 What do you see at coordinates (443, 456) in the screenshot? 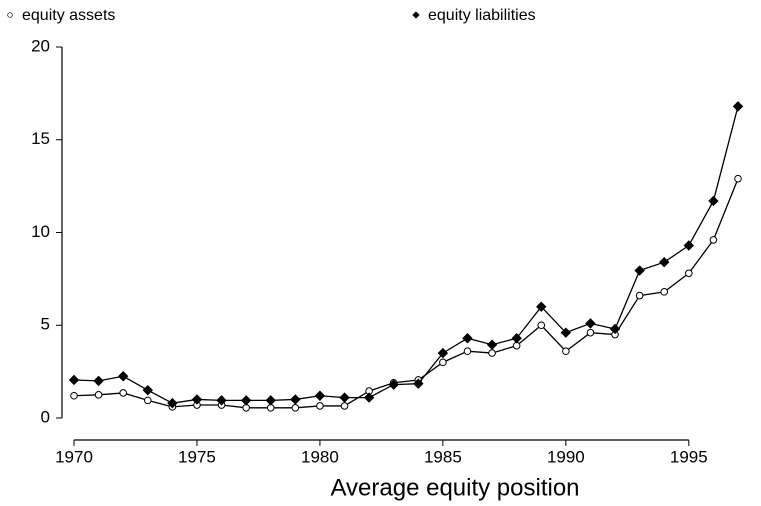
I see `x-tick-label: 1985` at bounding box center [443, 456].